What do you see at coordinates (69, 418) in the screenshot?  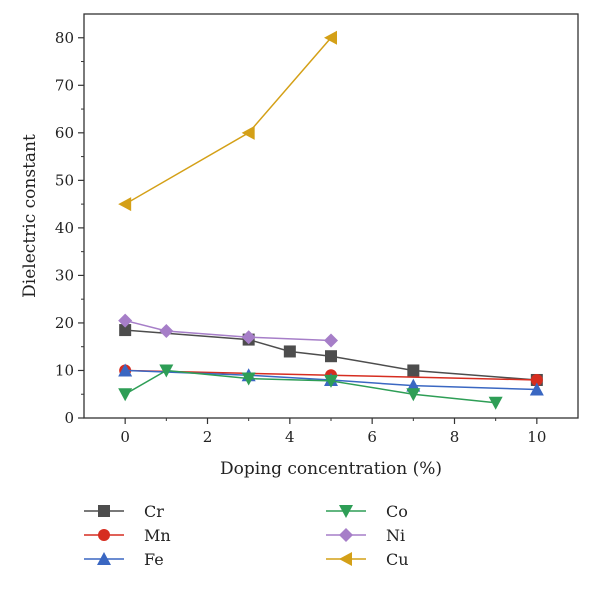 I see `y-tick-label: 0` at bounding box center [69, 418].